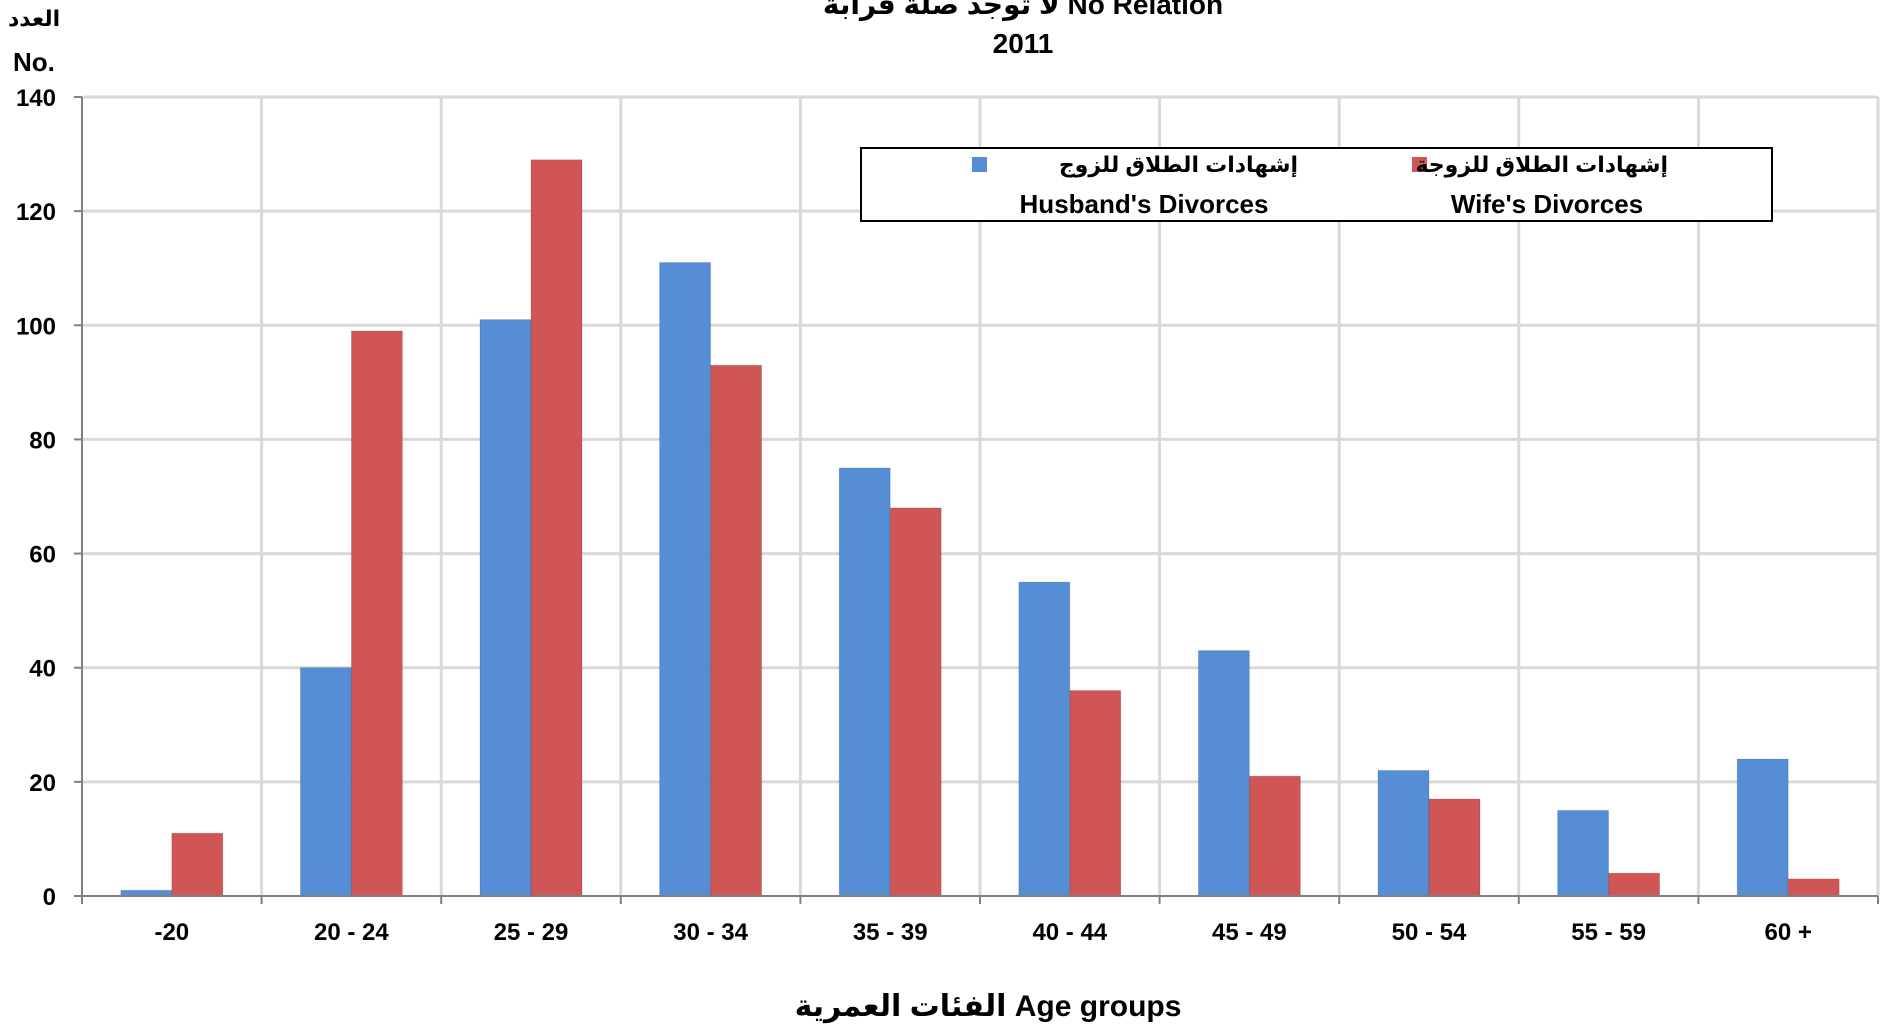  What do you see at coordinates (36, 498) in the screenshot?
I see `y-tick-labels: 0 20 40 60 80 100 120 140` at bounding box center [36, 498].